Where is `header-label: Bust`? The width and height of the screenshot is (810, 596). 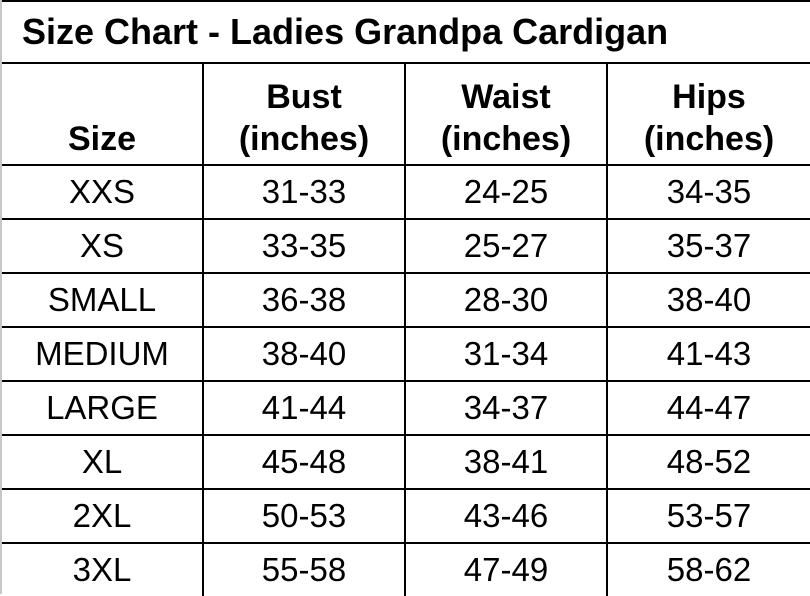
header-label: Bust is located at coordinates (304, 97).